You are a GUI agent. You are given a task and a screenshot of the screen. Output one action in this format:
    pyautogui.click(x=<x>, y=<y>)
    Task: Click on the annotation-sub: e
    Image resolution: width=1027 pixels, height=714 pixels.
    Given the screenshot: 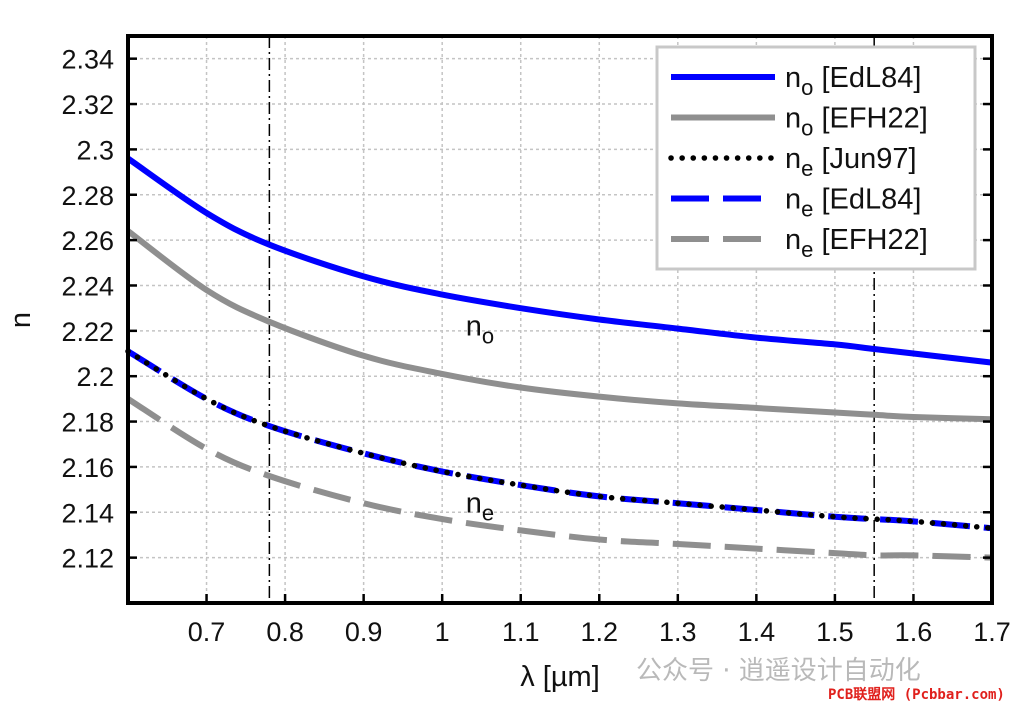 What is the action you would take?
    pyautogui.click(x=488, y=512)
    